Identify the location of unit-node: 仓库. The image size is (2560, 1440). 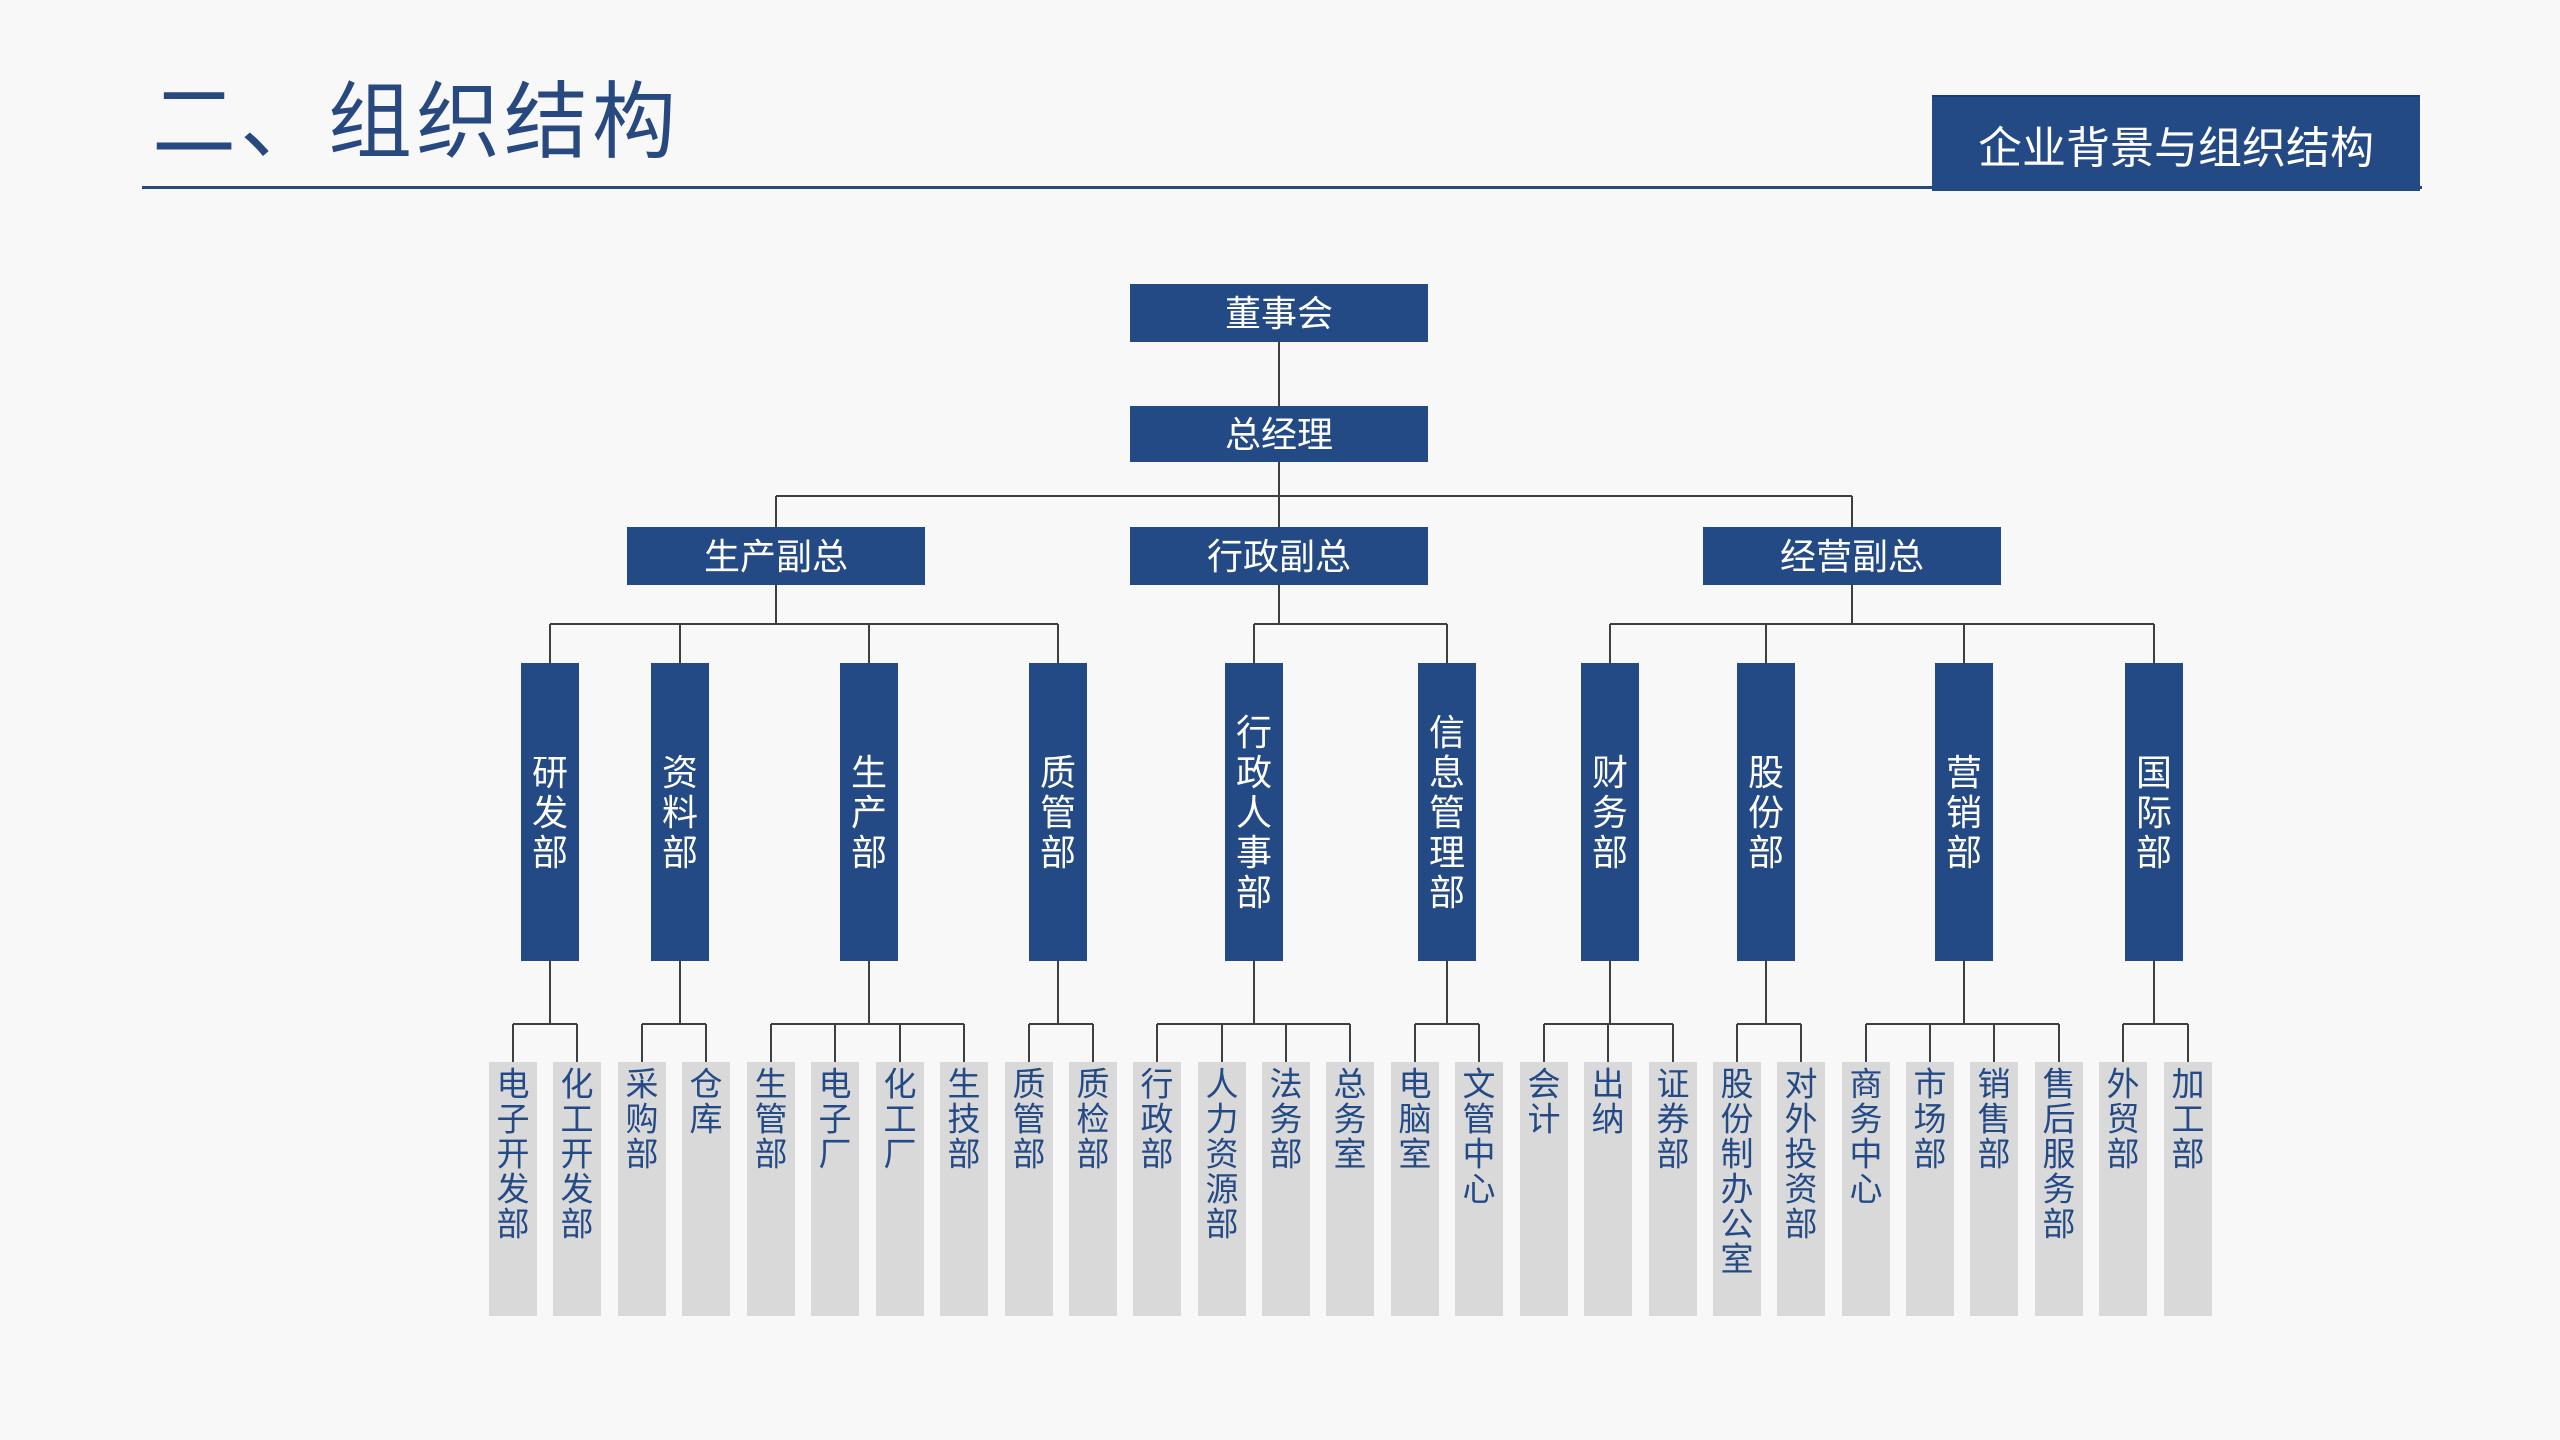
(706, 1189).